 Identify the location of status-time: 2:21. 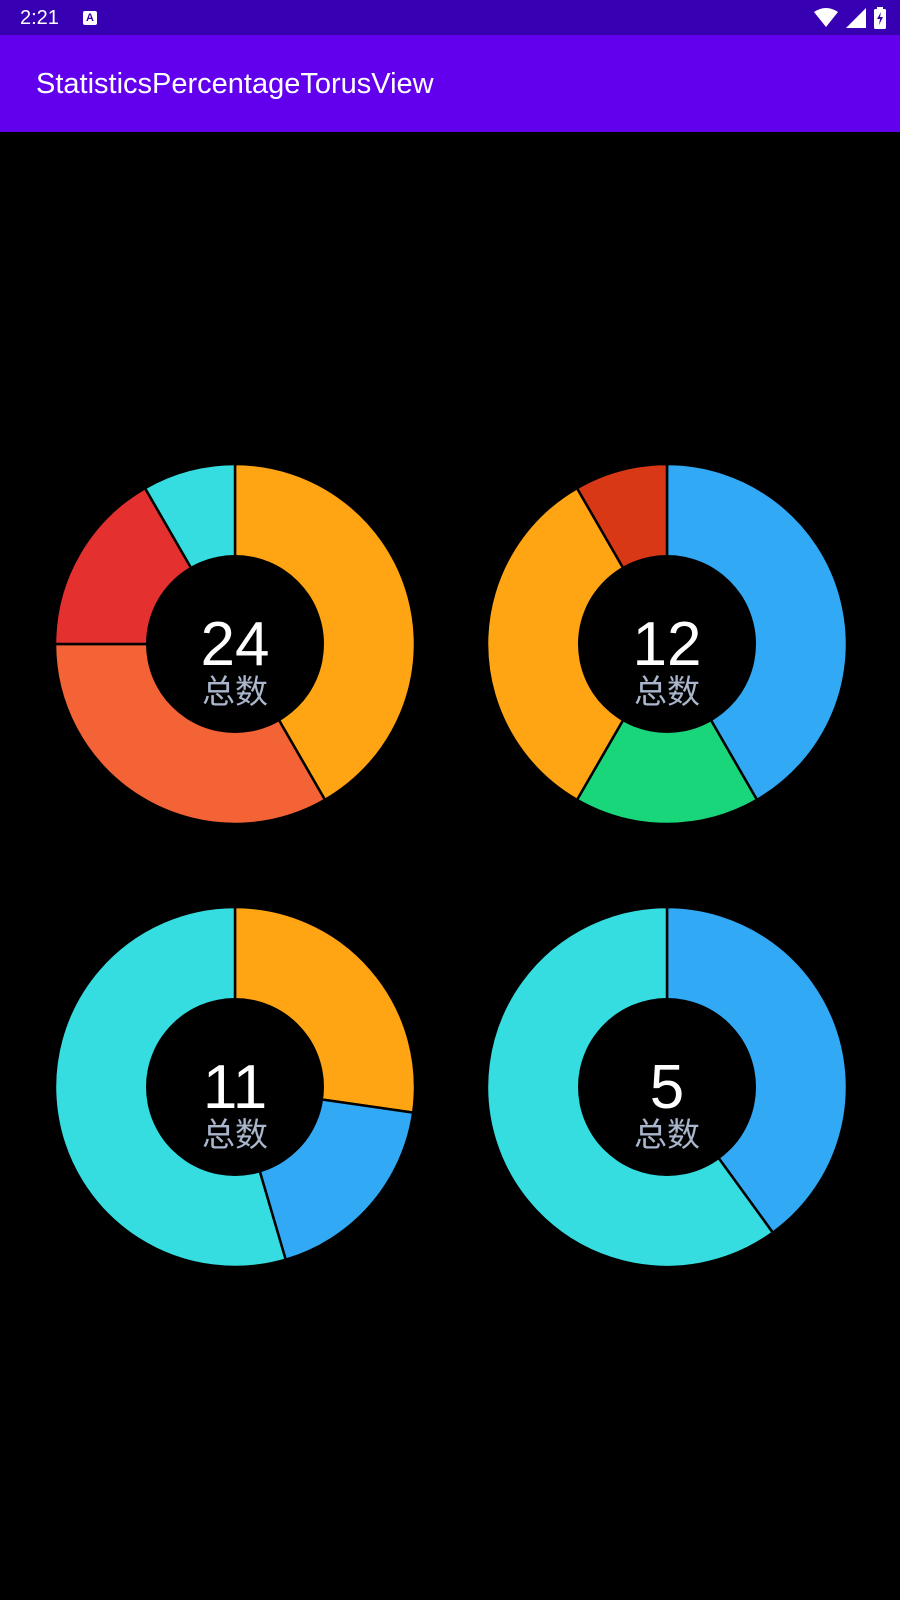
(39, 18).